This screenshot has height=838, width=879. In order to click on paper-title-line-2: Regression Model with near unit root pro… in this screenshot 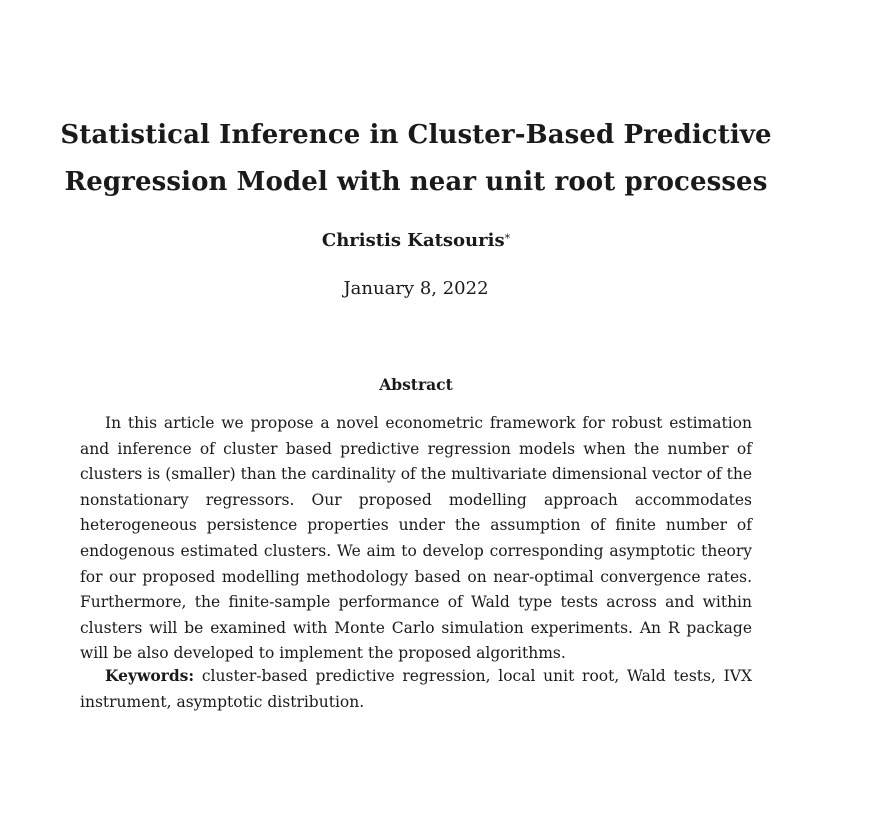, I will do `click(416, 182)`.